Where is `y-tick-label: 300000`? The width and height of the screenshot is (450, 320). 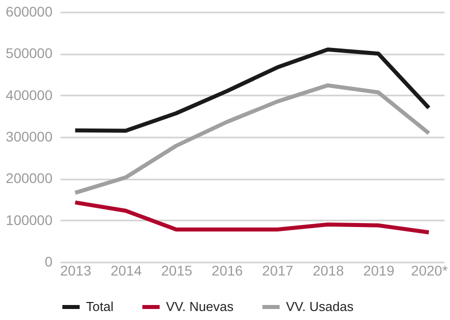 y-tick-label: 300000 is located at coordinates (29, 136).